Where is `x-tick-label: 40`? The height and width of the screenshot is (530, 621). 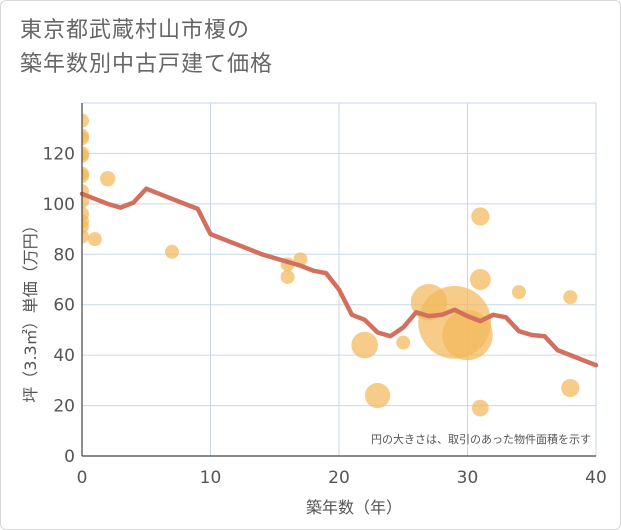
x-tick-label: 40 is located at coordinates (596, 478).